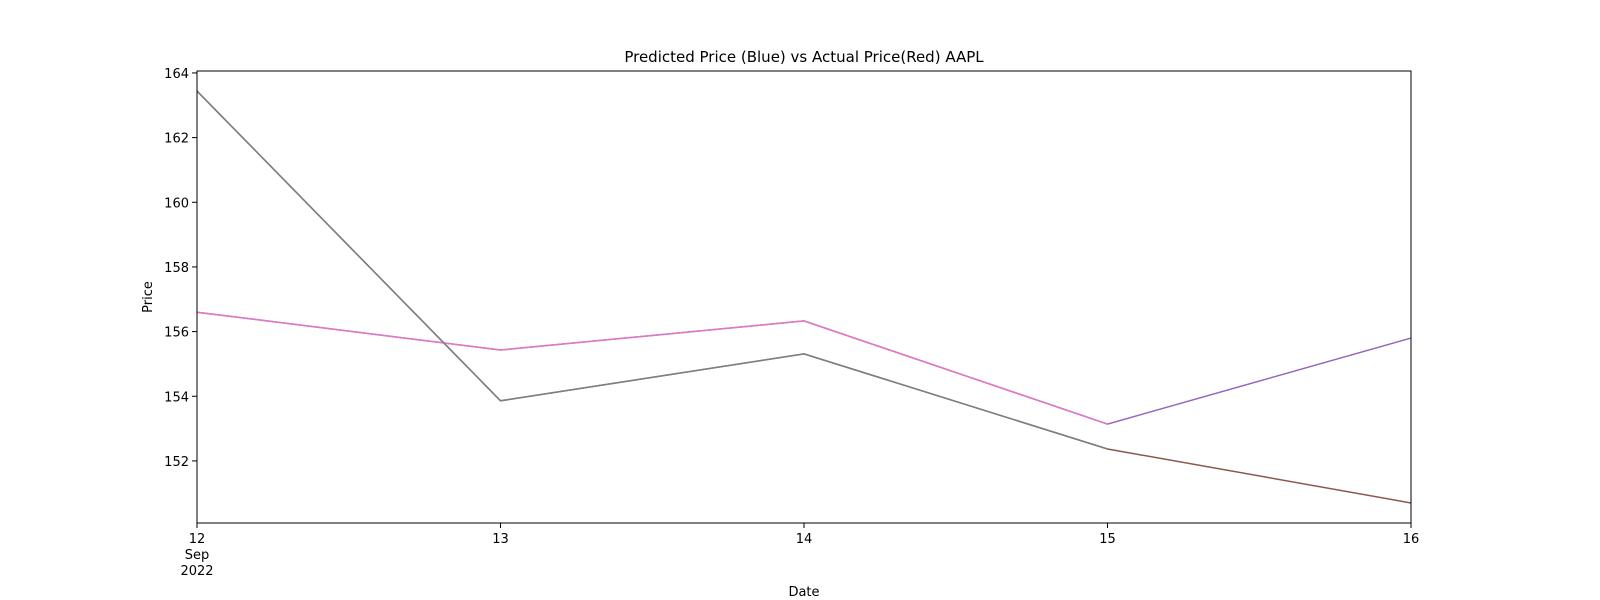  I want to click on y-tick-label: 162, so click(176, 139).